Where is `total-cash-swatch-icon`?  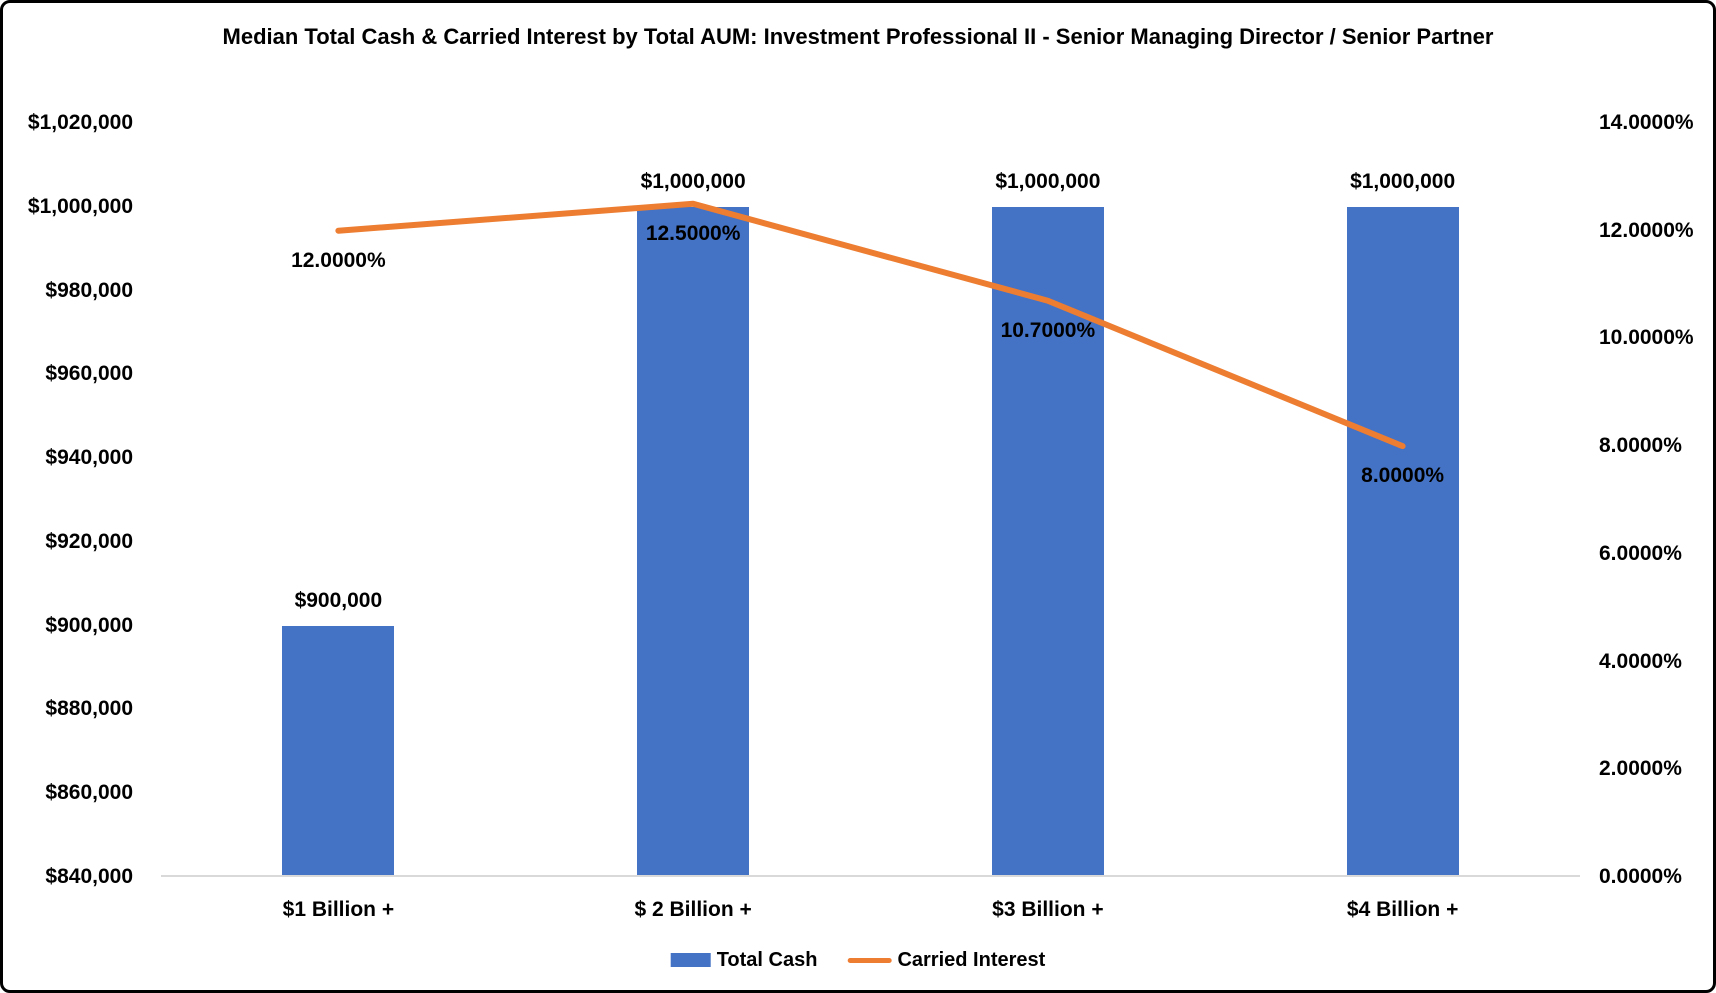
total-cash-swatch-icon is located at coordinates (690, 960).